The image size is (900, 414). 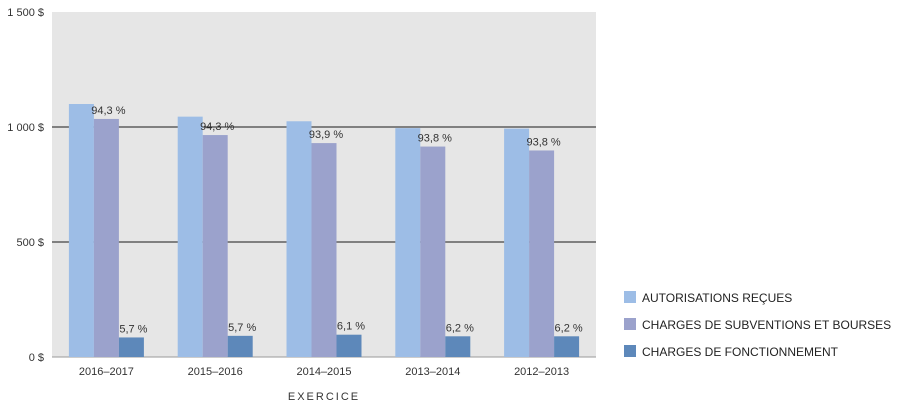 I want to click on data-label: 93,9 %, so click(x=326, y=135).